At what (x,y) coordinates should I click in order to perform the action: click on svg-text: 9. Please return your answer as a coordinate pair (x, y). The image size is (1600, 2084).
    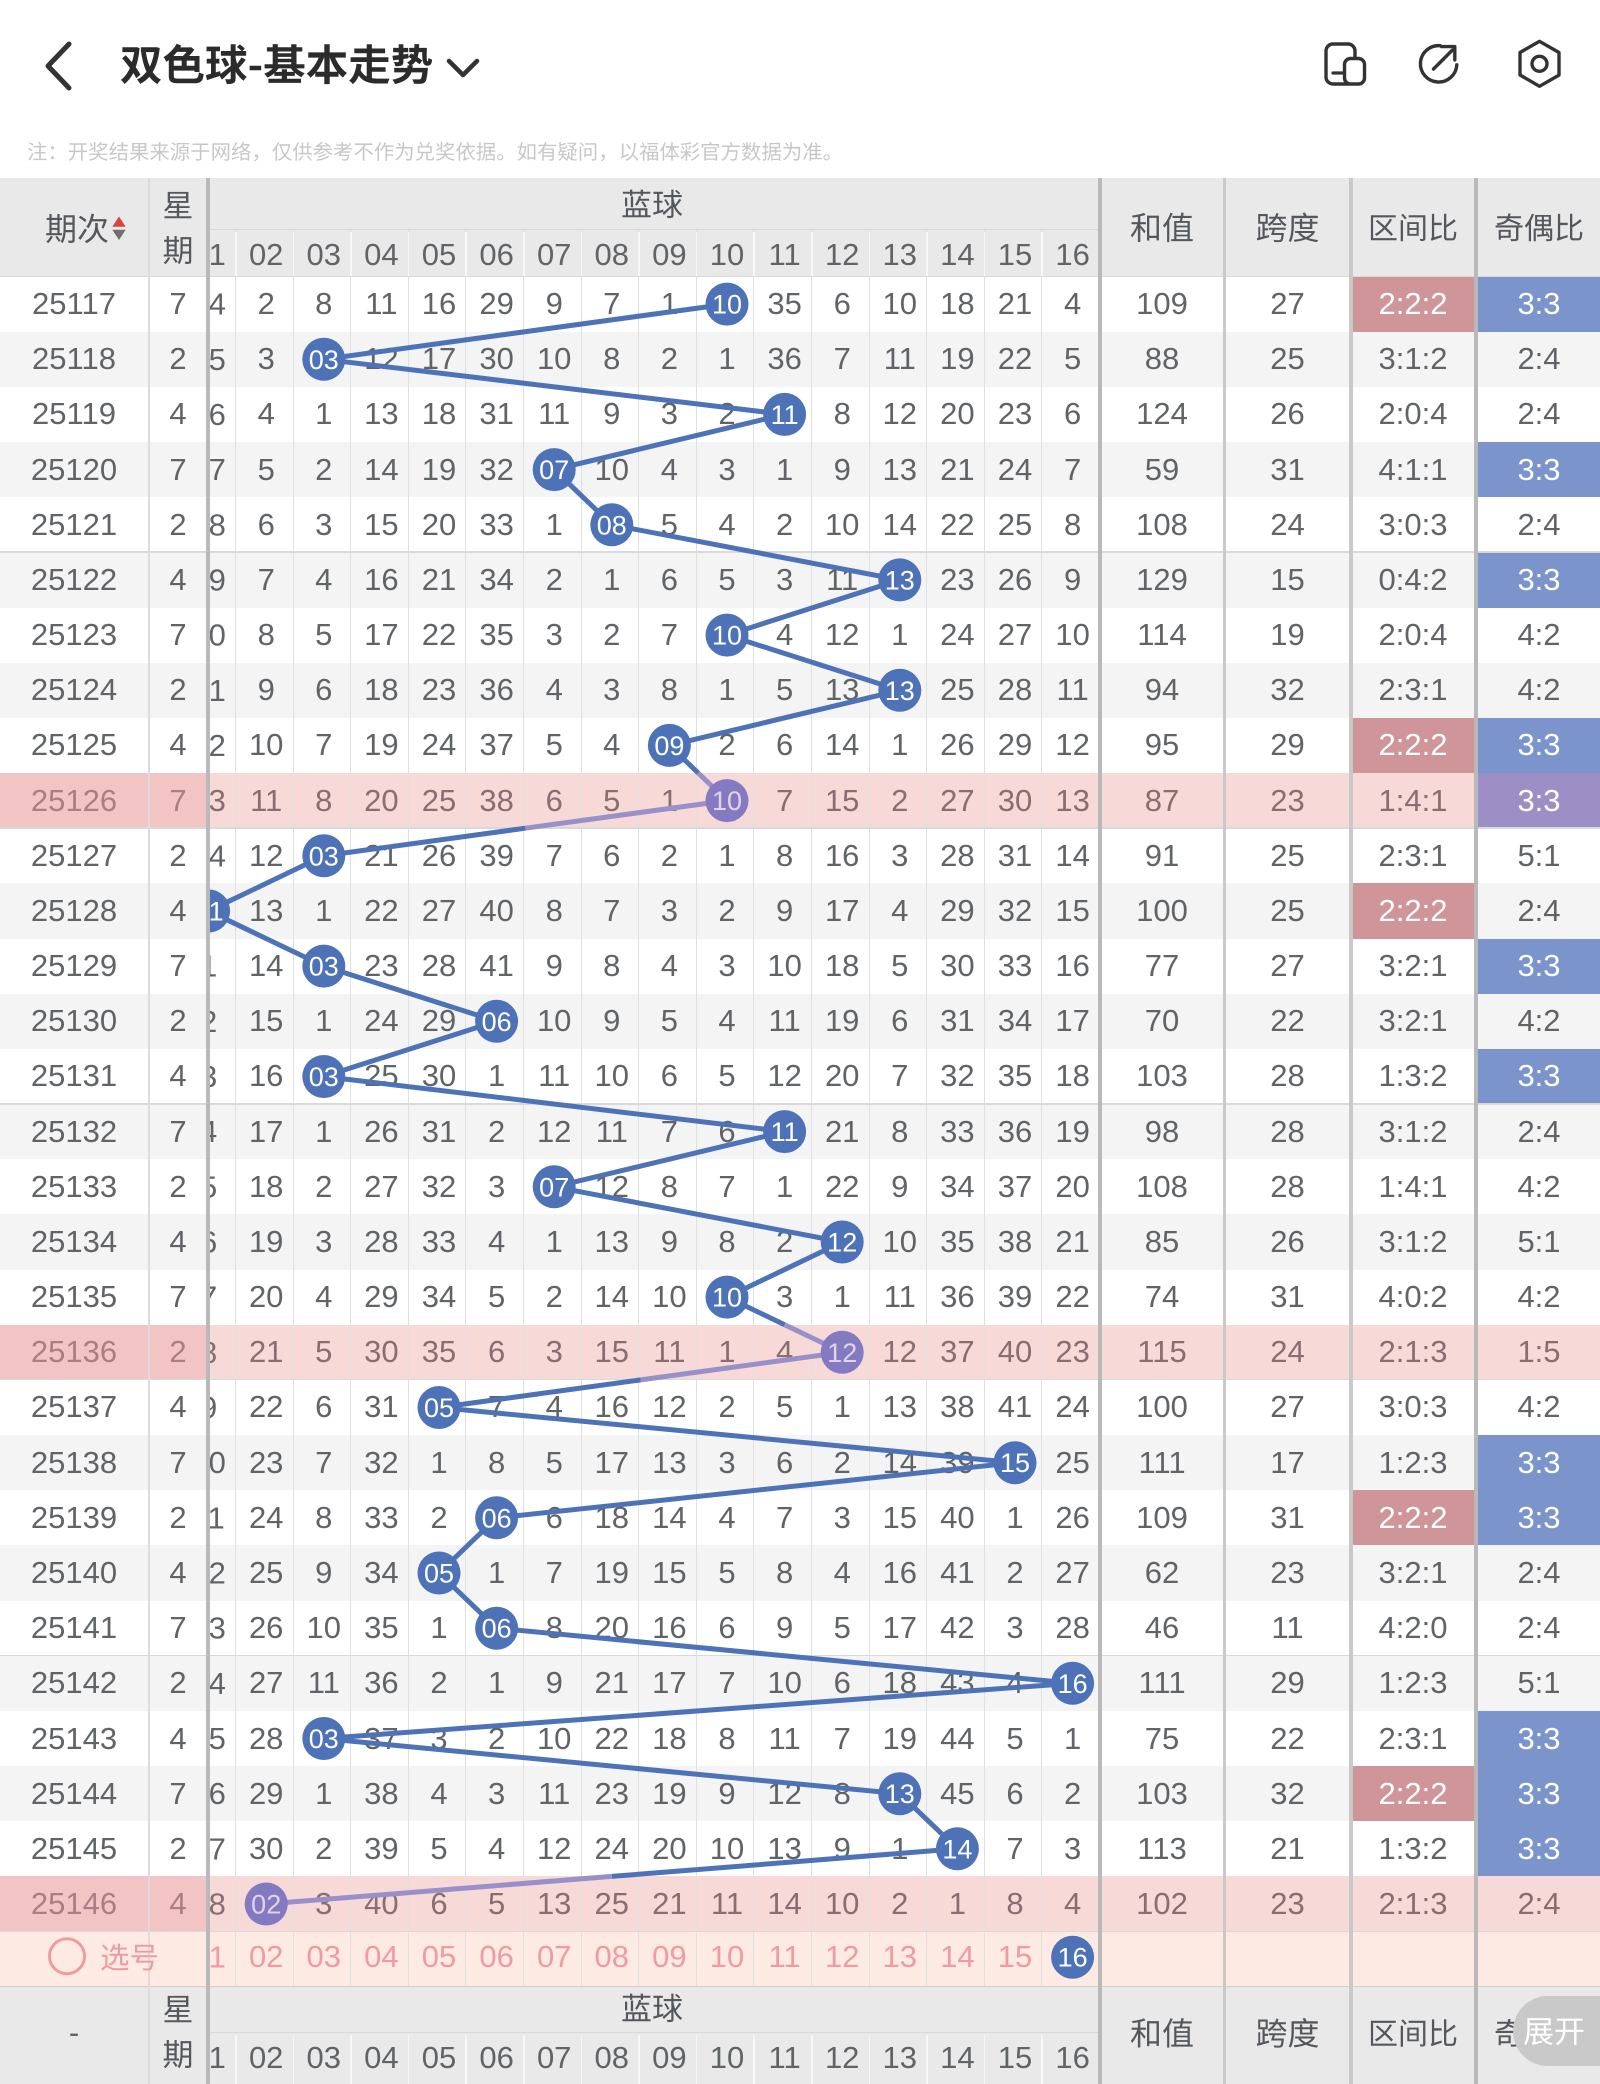
    Looking at the image, I should click on (208, 1407).